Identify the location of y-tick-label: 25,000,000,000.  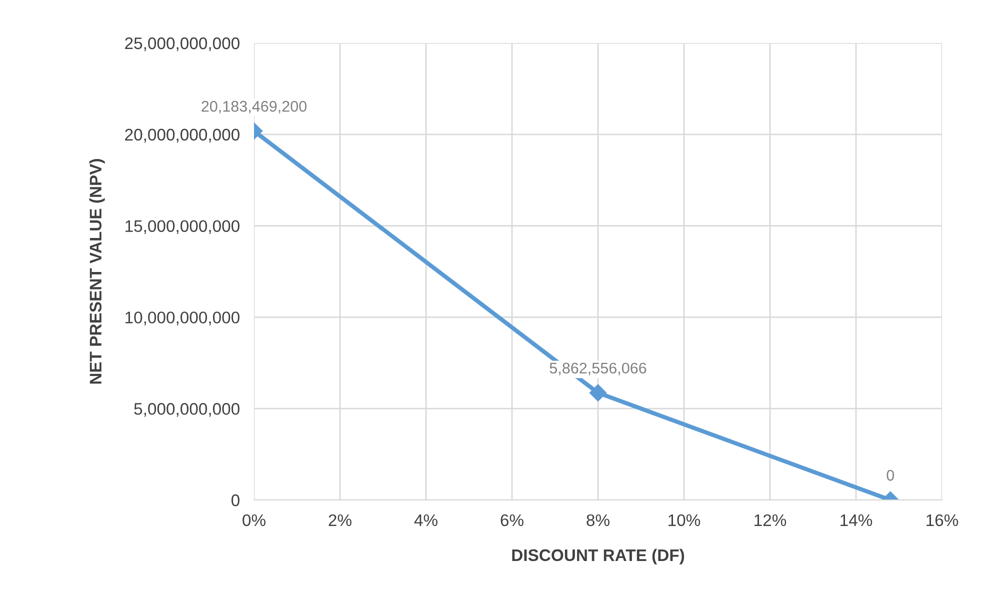
(182, 44).